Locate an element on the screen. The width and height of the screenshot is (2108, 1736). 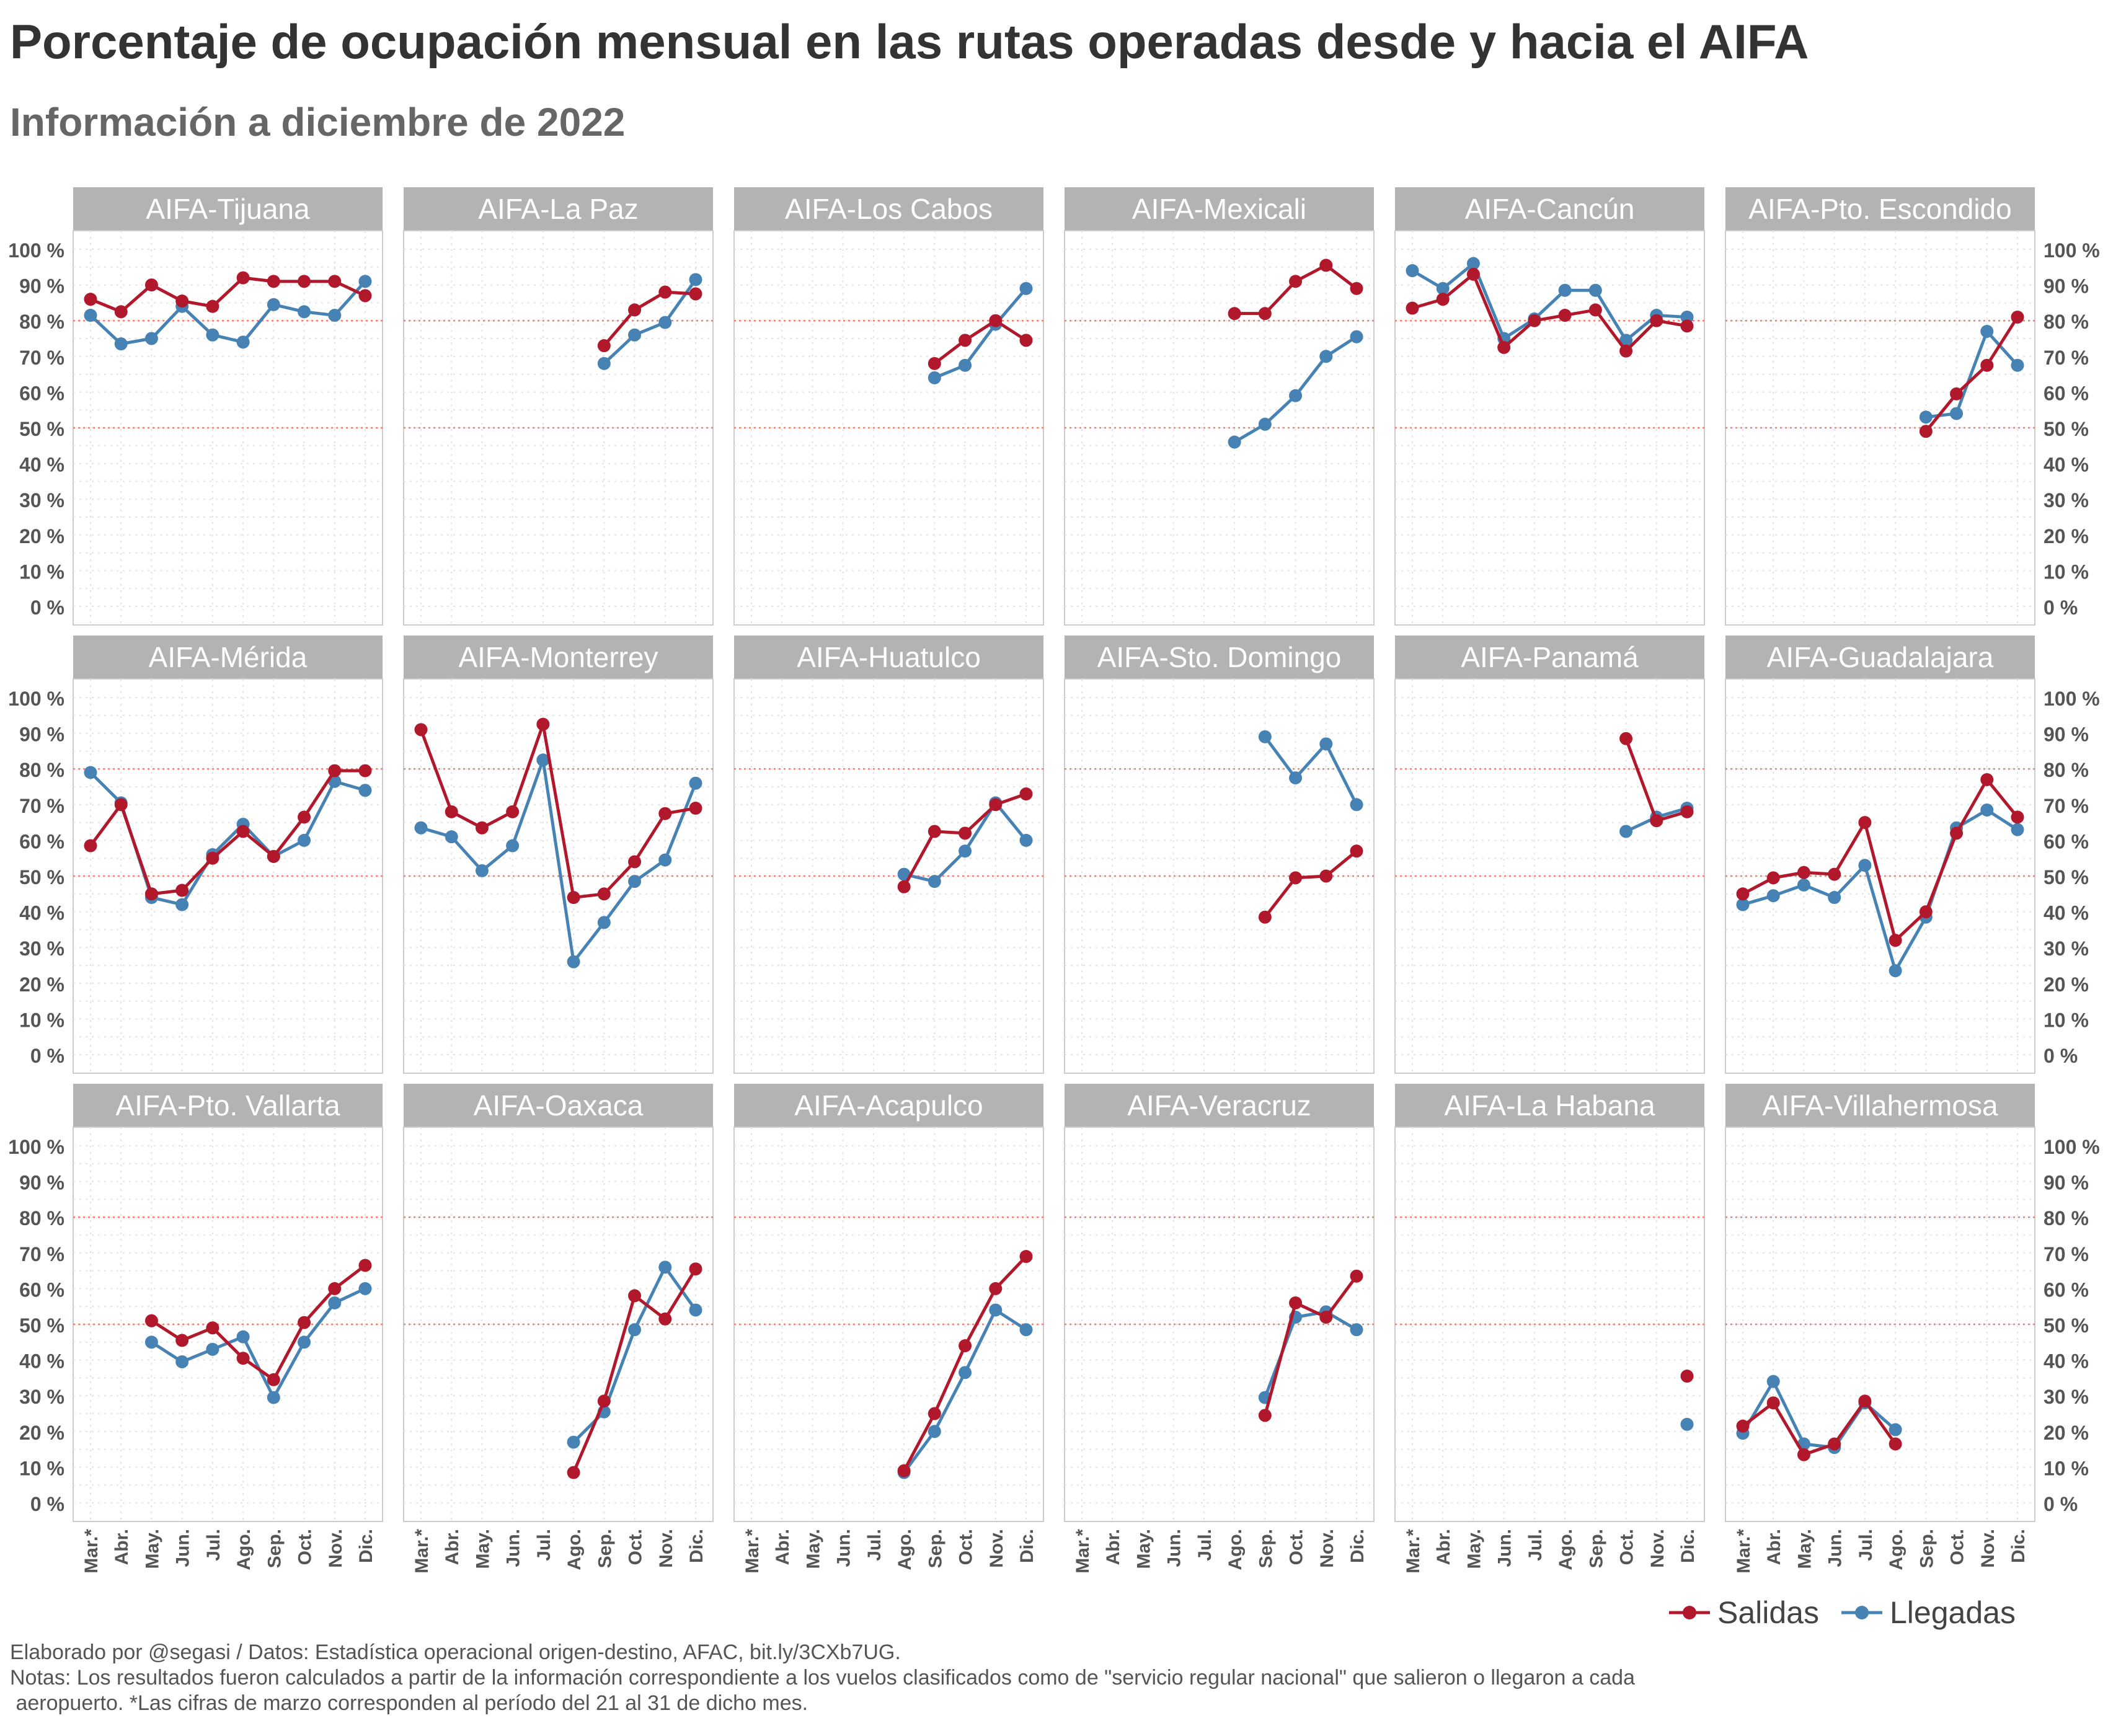
x-tick-label: Sep. is located at coordinates (605, 1548).